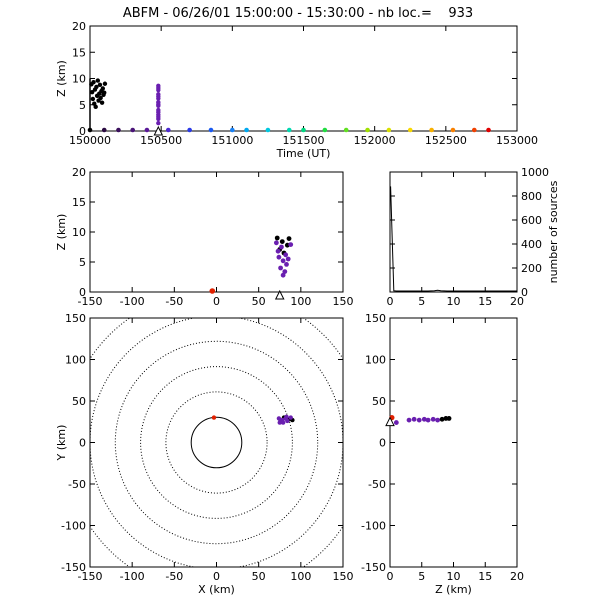 This screenshot has height=600, width=600. I want to click on height-y-frame, so click(453, 442).